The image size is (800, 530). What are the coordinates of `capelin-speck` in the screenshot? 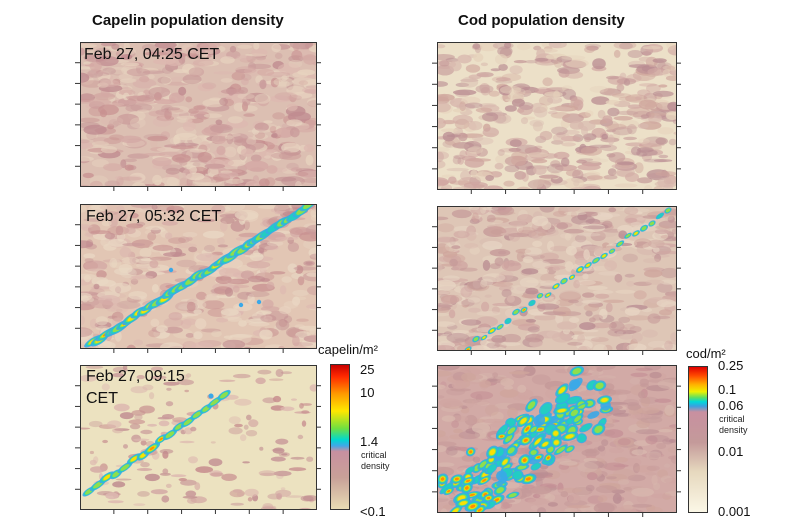 It's located at (171, 270).